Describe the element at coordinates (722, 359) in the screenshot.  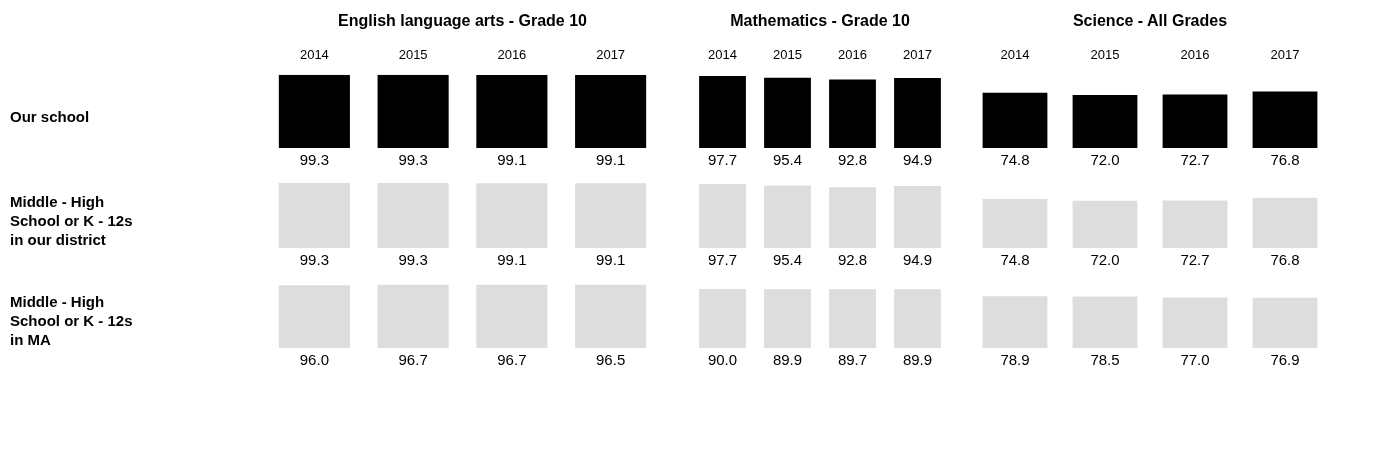
I see `data-label: 90.0` at that location.